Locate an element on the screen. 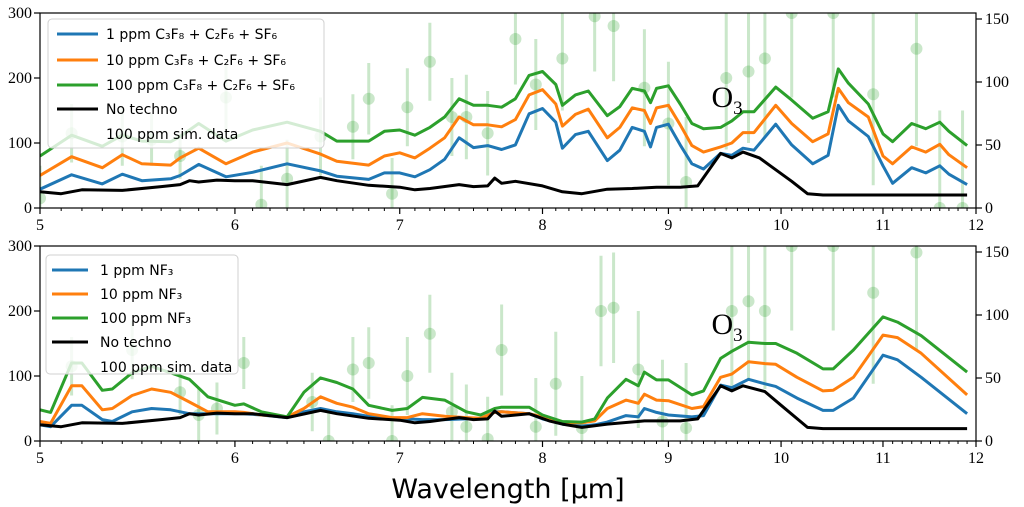  y-tick-label: 200 is located at coordinates (20, 311).